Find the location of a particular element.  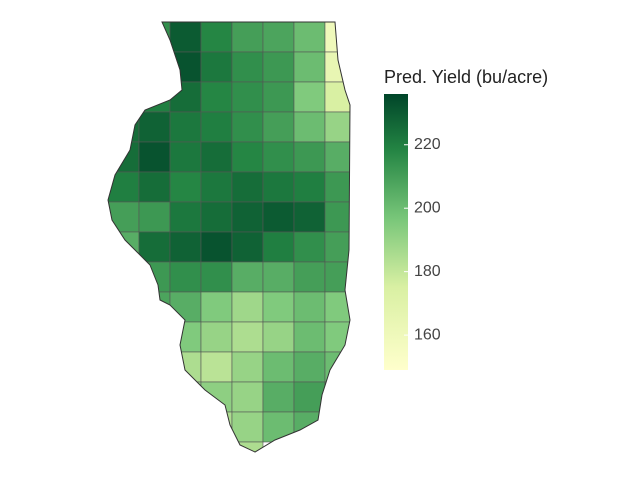

colorbar-tick-label: 200 is located at coordinates (427, 207).